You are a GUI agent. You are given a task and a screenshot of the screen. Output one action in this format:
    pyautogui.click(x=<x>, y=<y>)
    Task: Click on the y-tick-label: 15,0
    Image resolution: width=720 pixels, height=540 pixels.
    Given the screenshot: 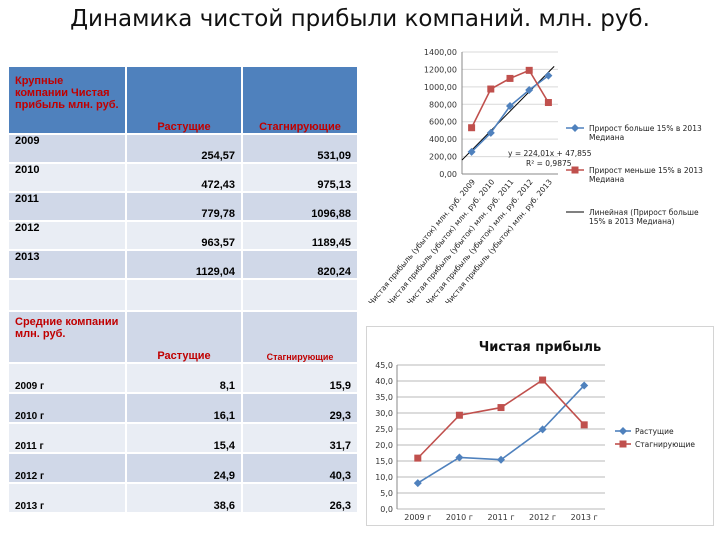 What is the action you would take?
    pyautogui.click(x=384, y=461)
    